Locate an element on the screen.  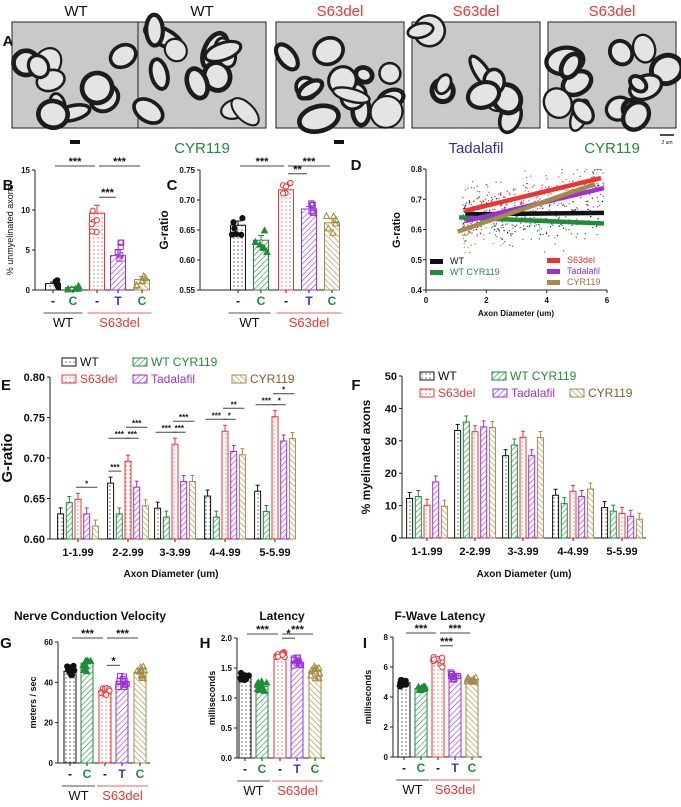
category-label: - is located at coordinates (280, 769).